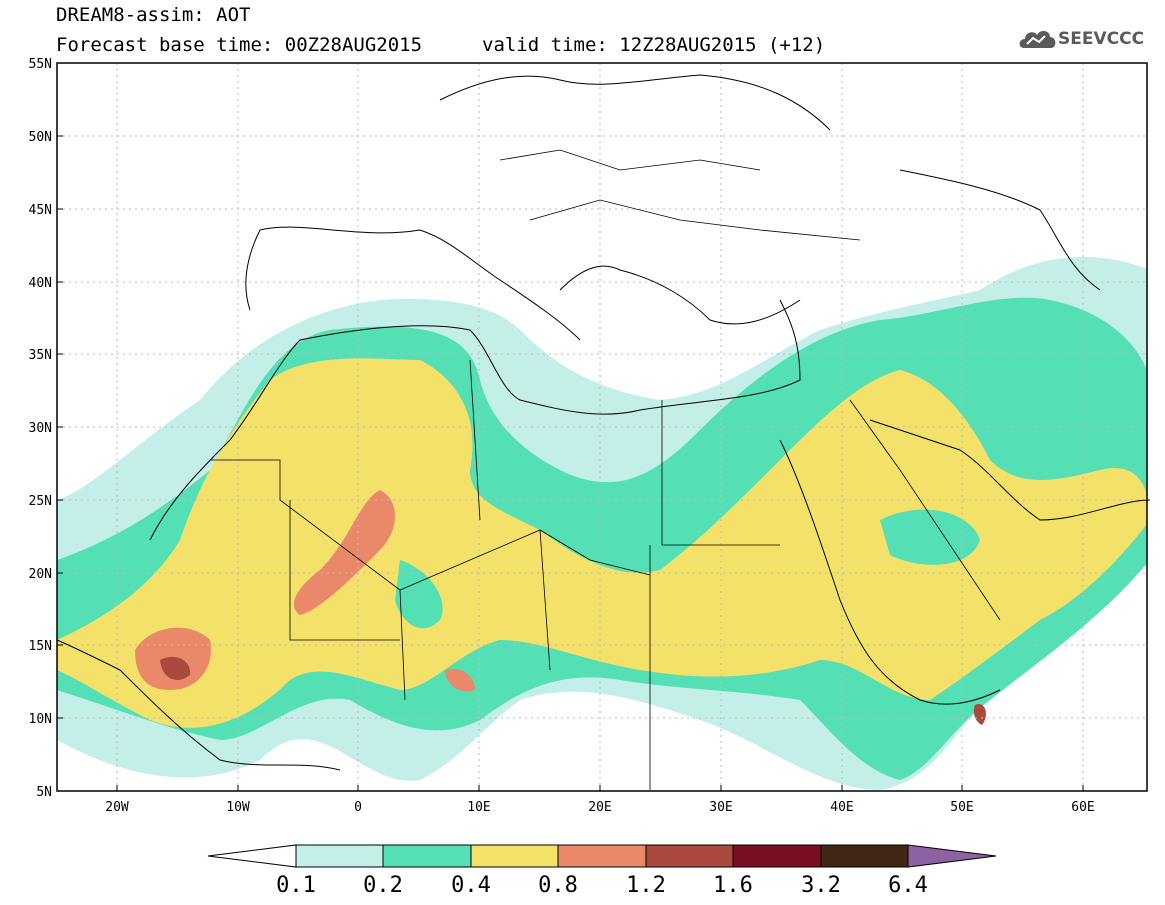 The width and height of the screenshot is (1165, 905). What do you see at coordinates (383, 885) in the screenshot?
I see `colorbar-label: 0.2` at bounding box center [383, 885].